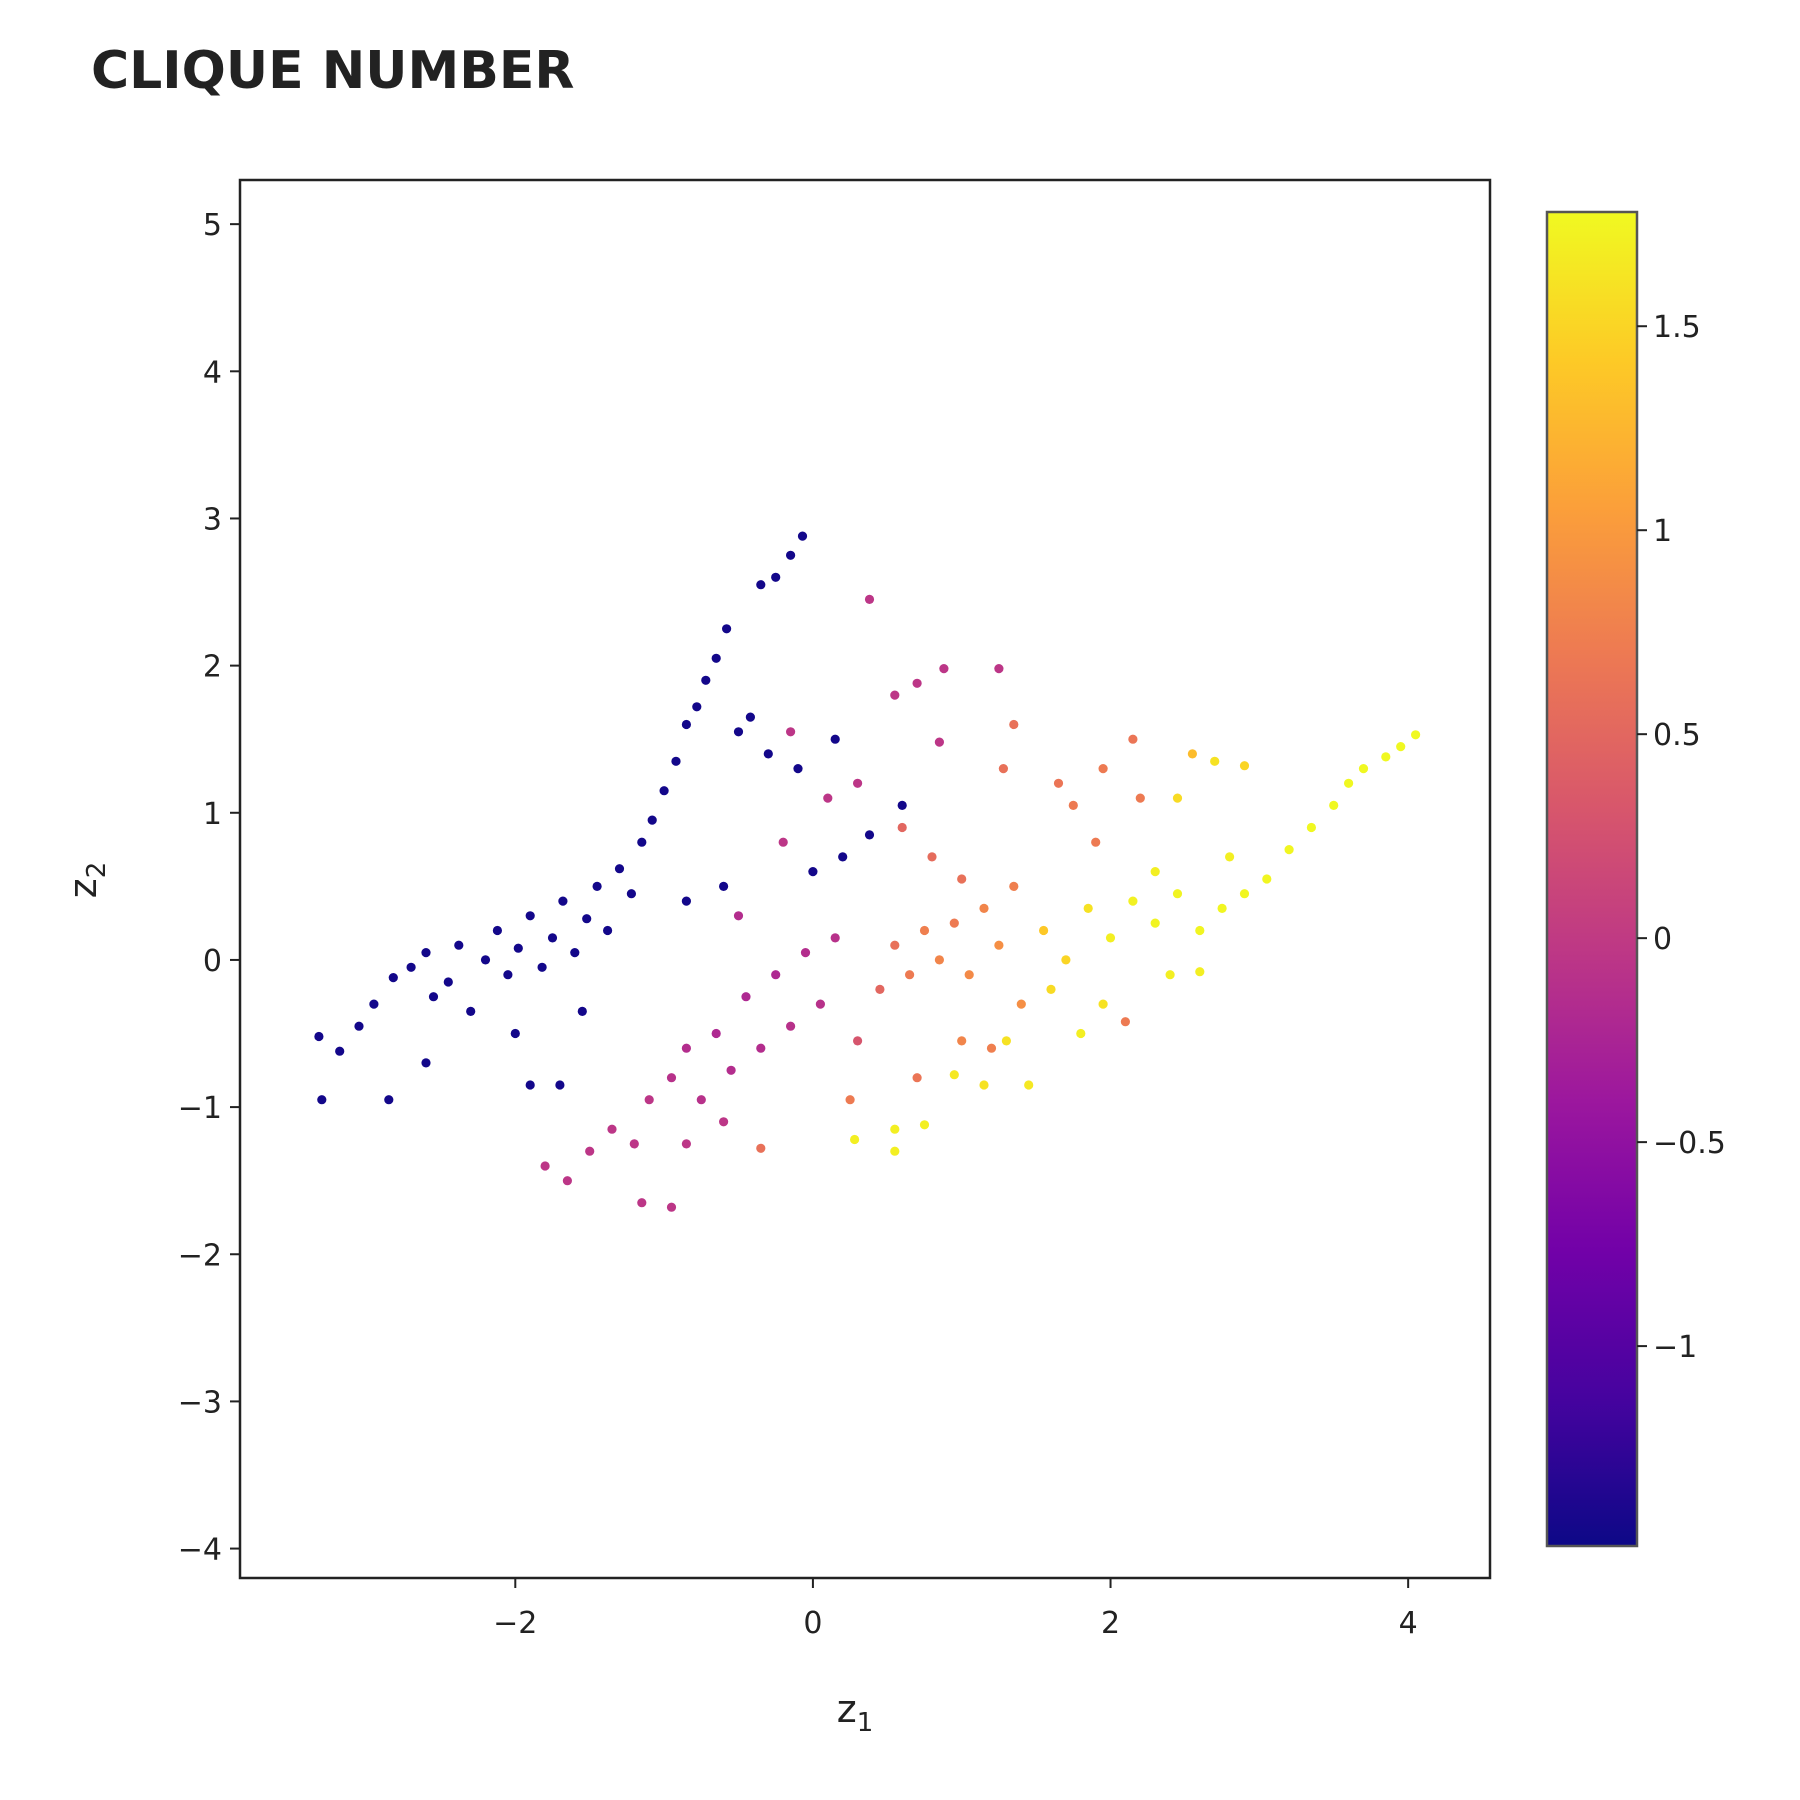  Describe the element at coordinates (865, 1723) in the screenshot. I see `x-axis-title-subscript: 1` at that location.